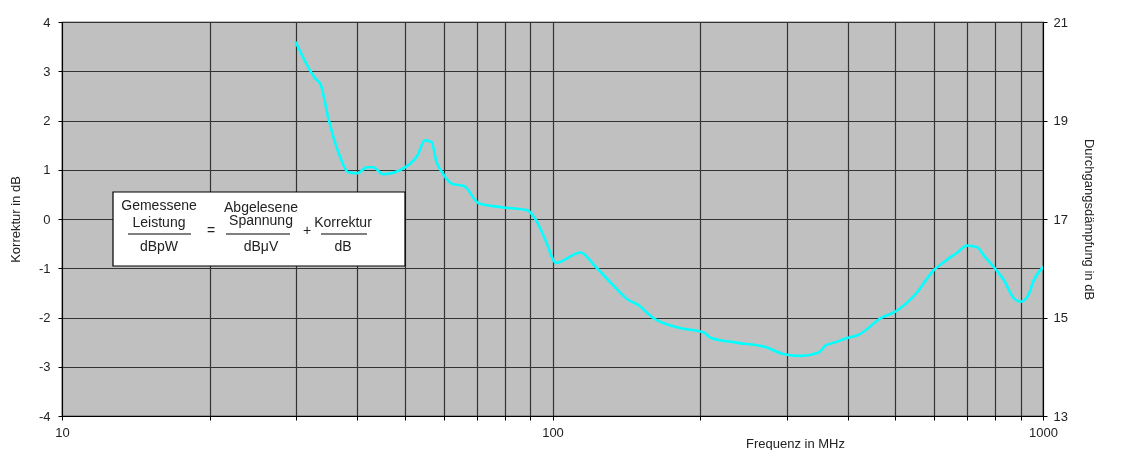  What do you see at coordinates (1060, 22) in the screenshot?
I see `y2-tick-label: 21` at bounding box center [1060, 22].